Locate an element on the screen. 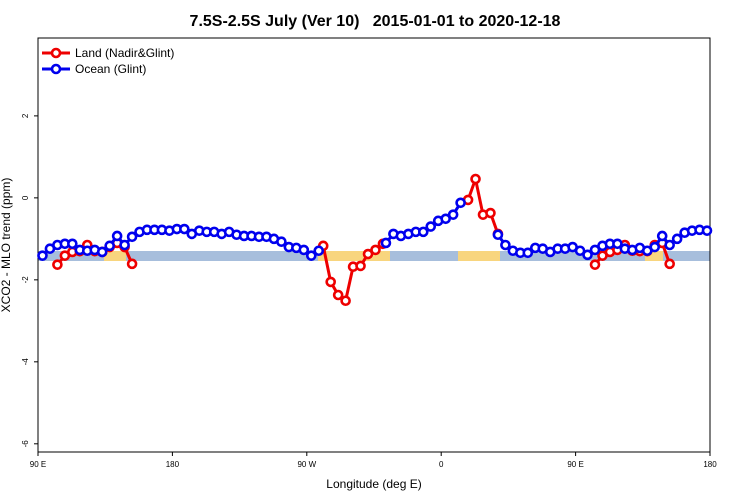  y-tick-label: -6 is located at coordinates (25, 444).